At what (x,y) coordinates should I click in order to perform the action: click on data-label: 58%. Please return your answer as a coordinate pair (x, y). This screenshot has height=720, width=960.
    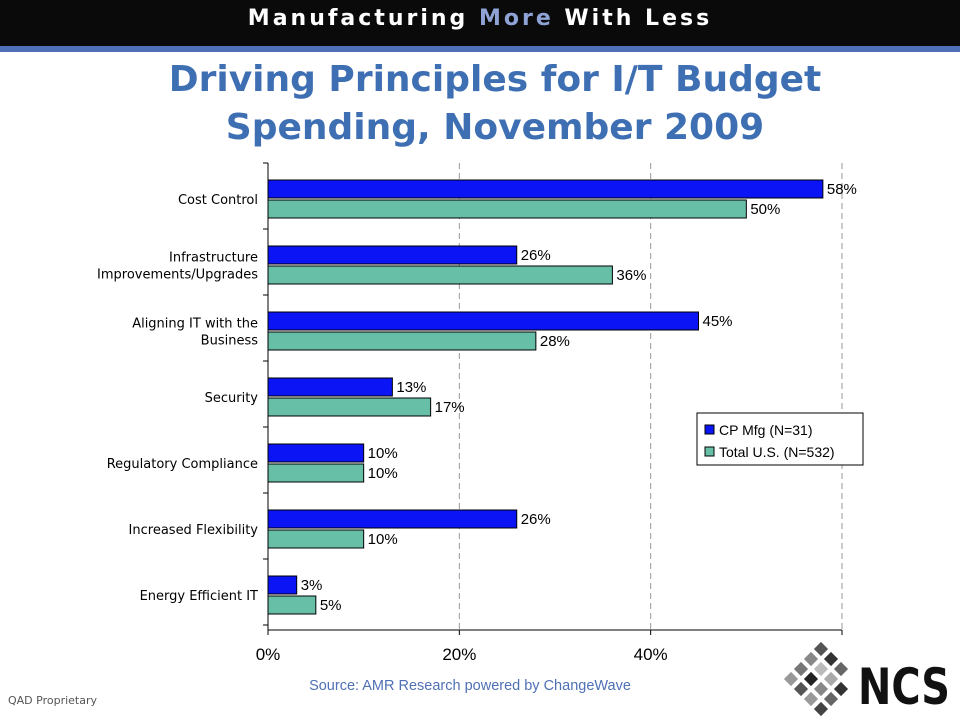
    Looking at the image, I should click on (842, 189).